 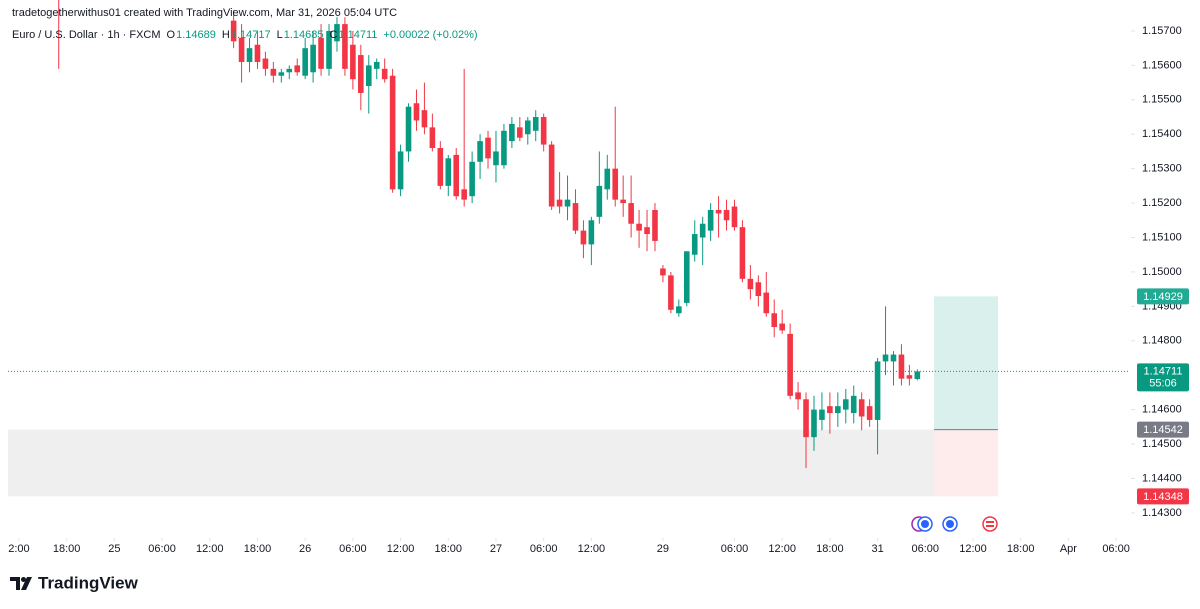 I want to click on y-tick-label: 1.15500, so click(x=1162, y=100).